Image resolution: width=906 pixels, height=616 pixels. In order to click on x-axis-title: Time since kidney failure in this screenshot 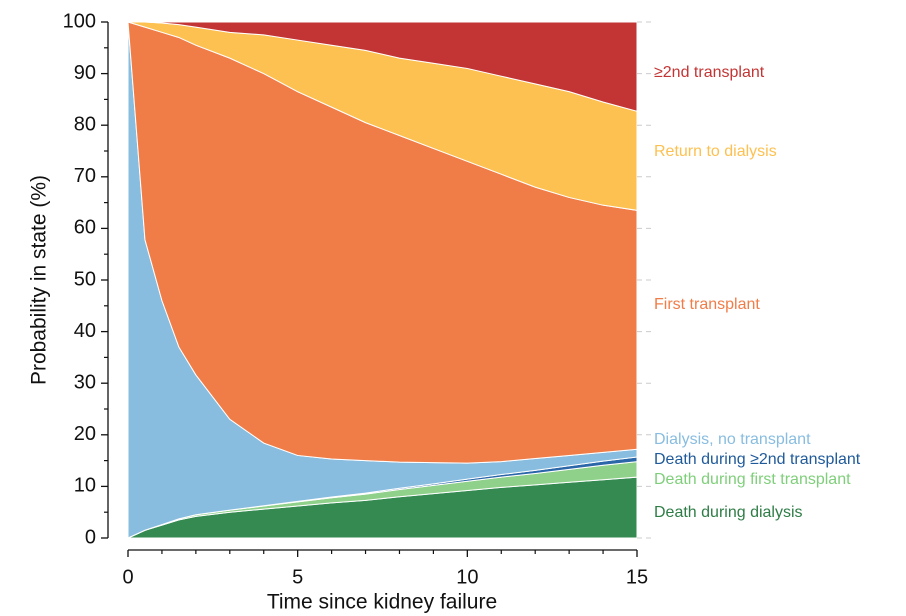, I will do `click(382, 602)`.